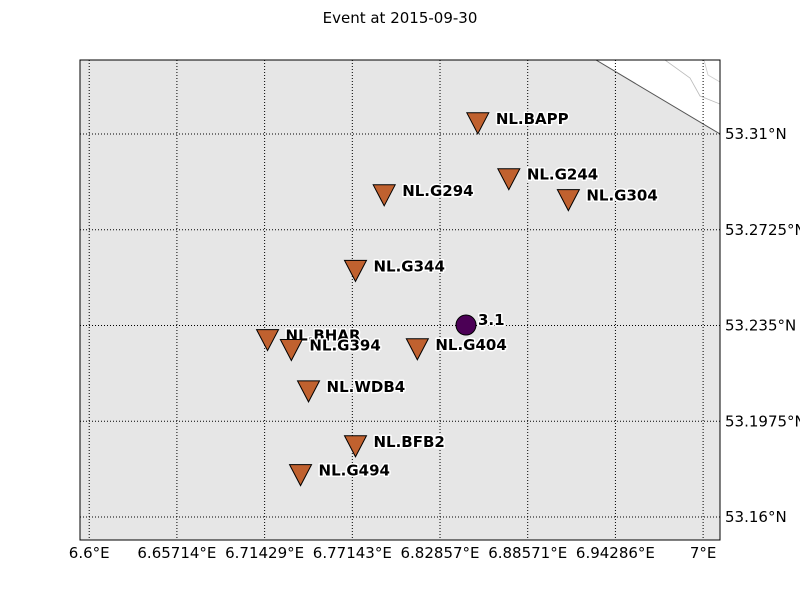 This screenshot has height=600, width=800. I want to click on coastline-detail, so click(692, 82).